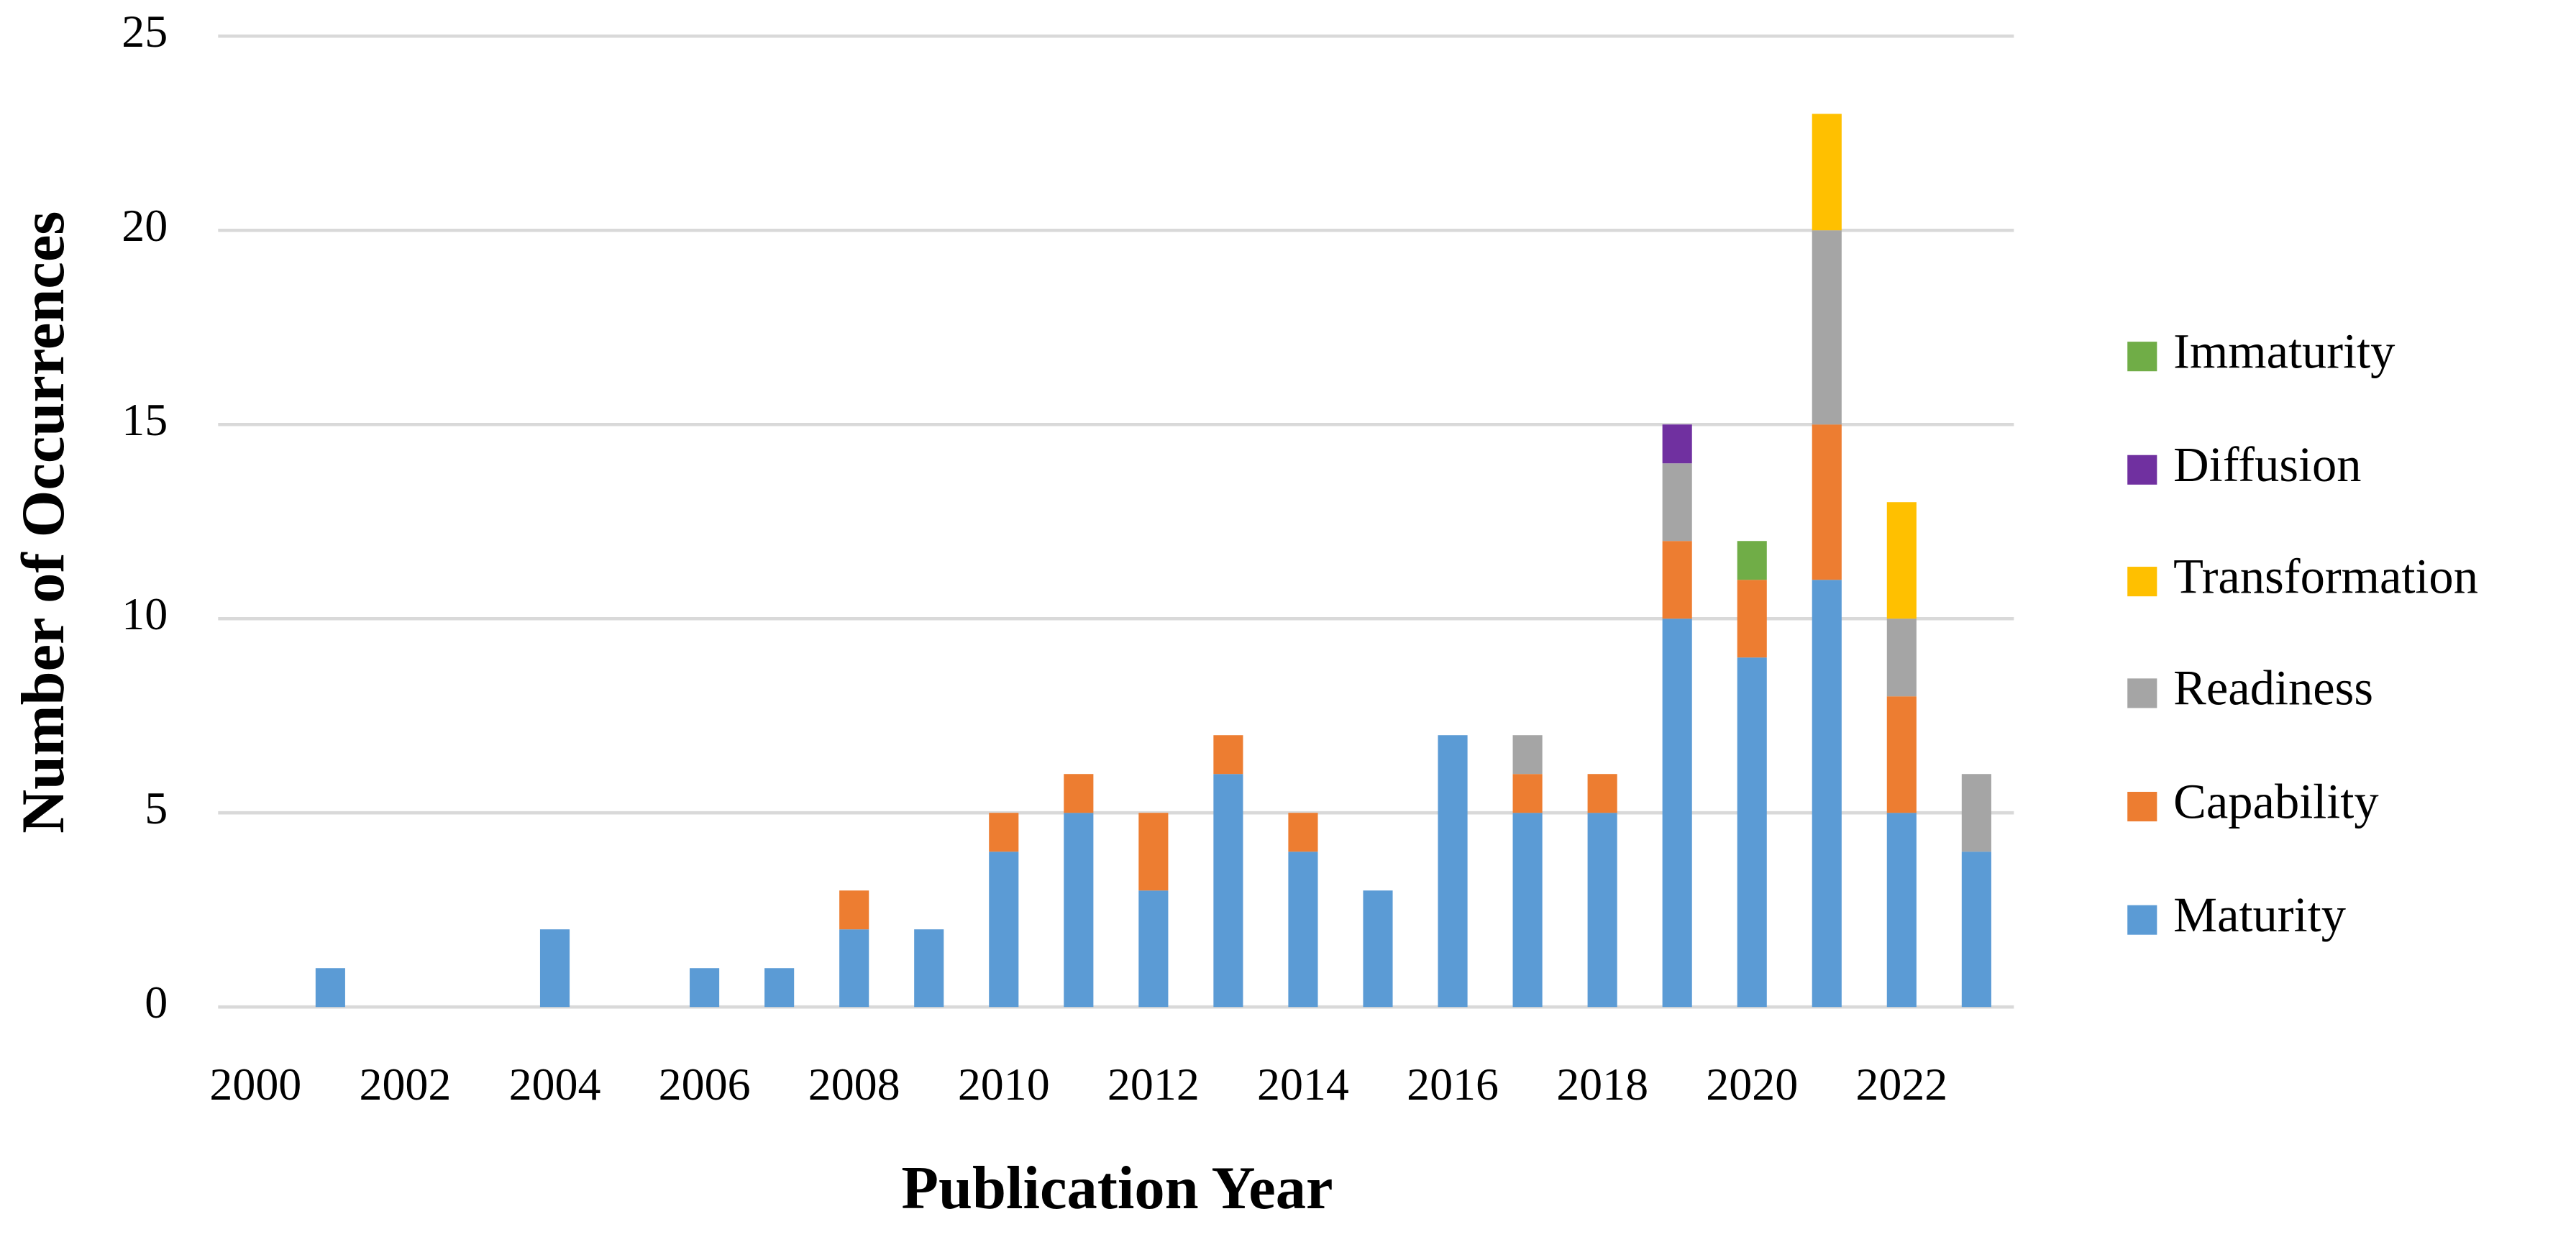  Describe the element at coordinates (555, 1084) in the screenshot. I see `x-tick-label: 2004` at that location.